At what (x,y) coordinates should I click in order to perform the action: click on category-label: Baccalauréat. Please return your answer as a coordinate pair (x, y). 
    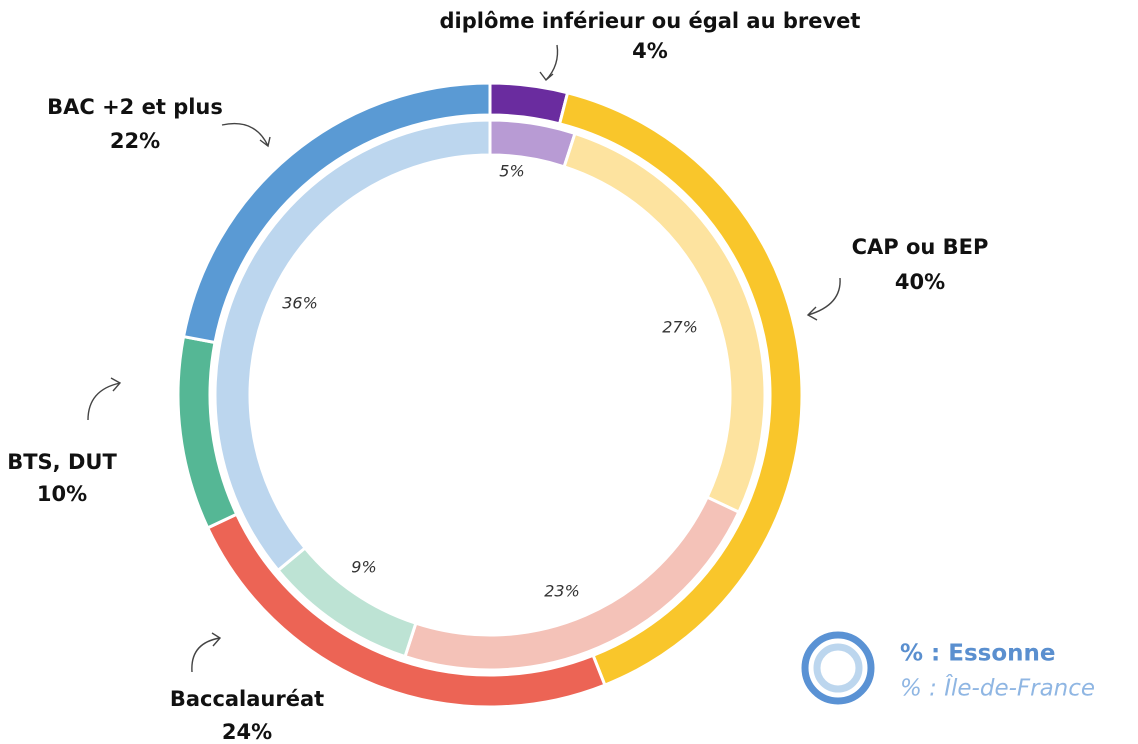
    Looking at the image, I should click on (247, 699).